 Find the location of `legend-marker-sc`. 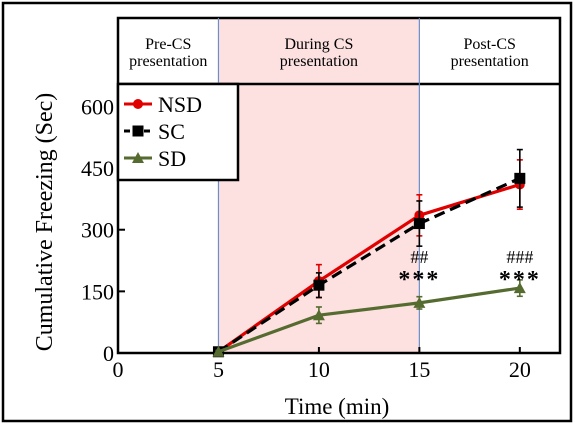

legend-marker-sc is located at coordinates (138, 131).